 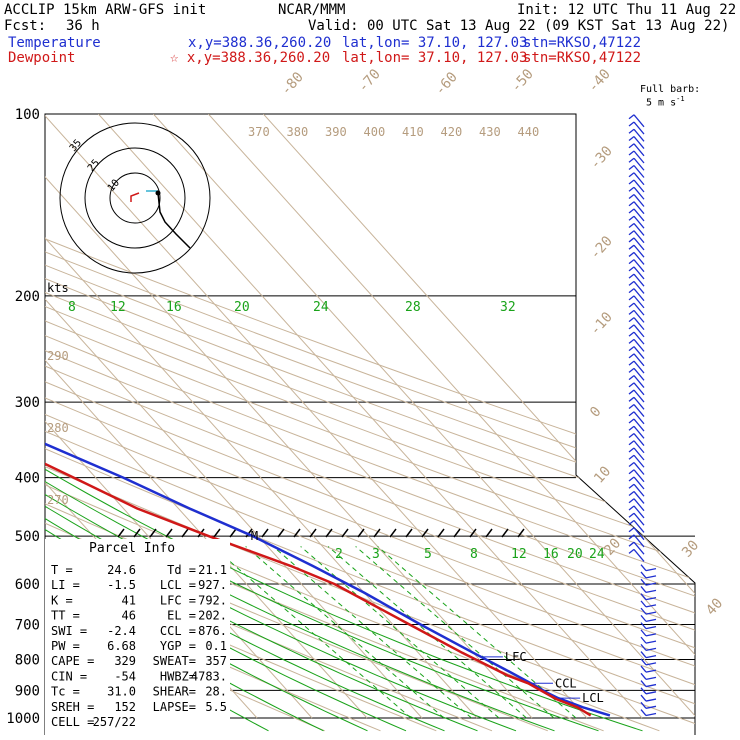 What do you see at coordinates (690, 548) in the screenshot?
I see `isotherm-label: 30` at bounding box center [690, 548].